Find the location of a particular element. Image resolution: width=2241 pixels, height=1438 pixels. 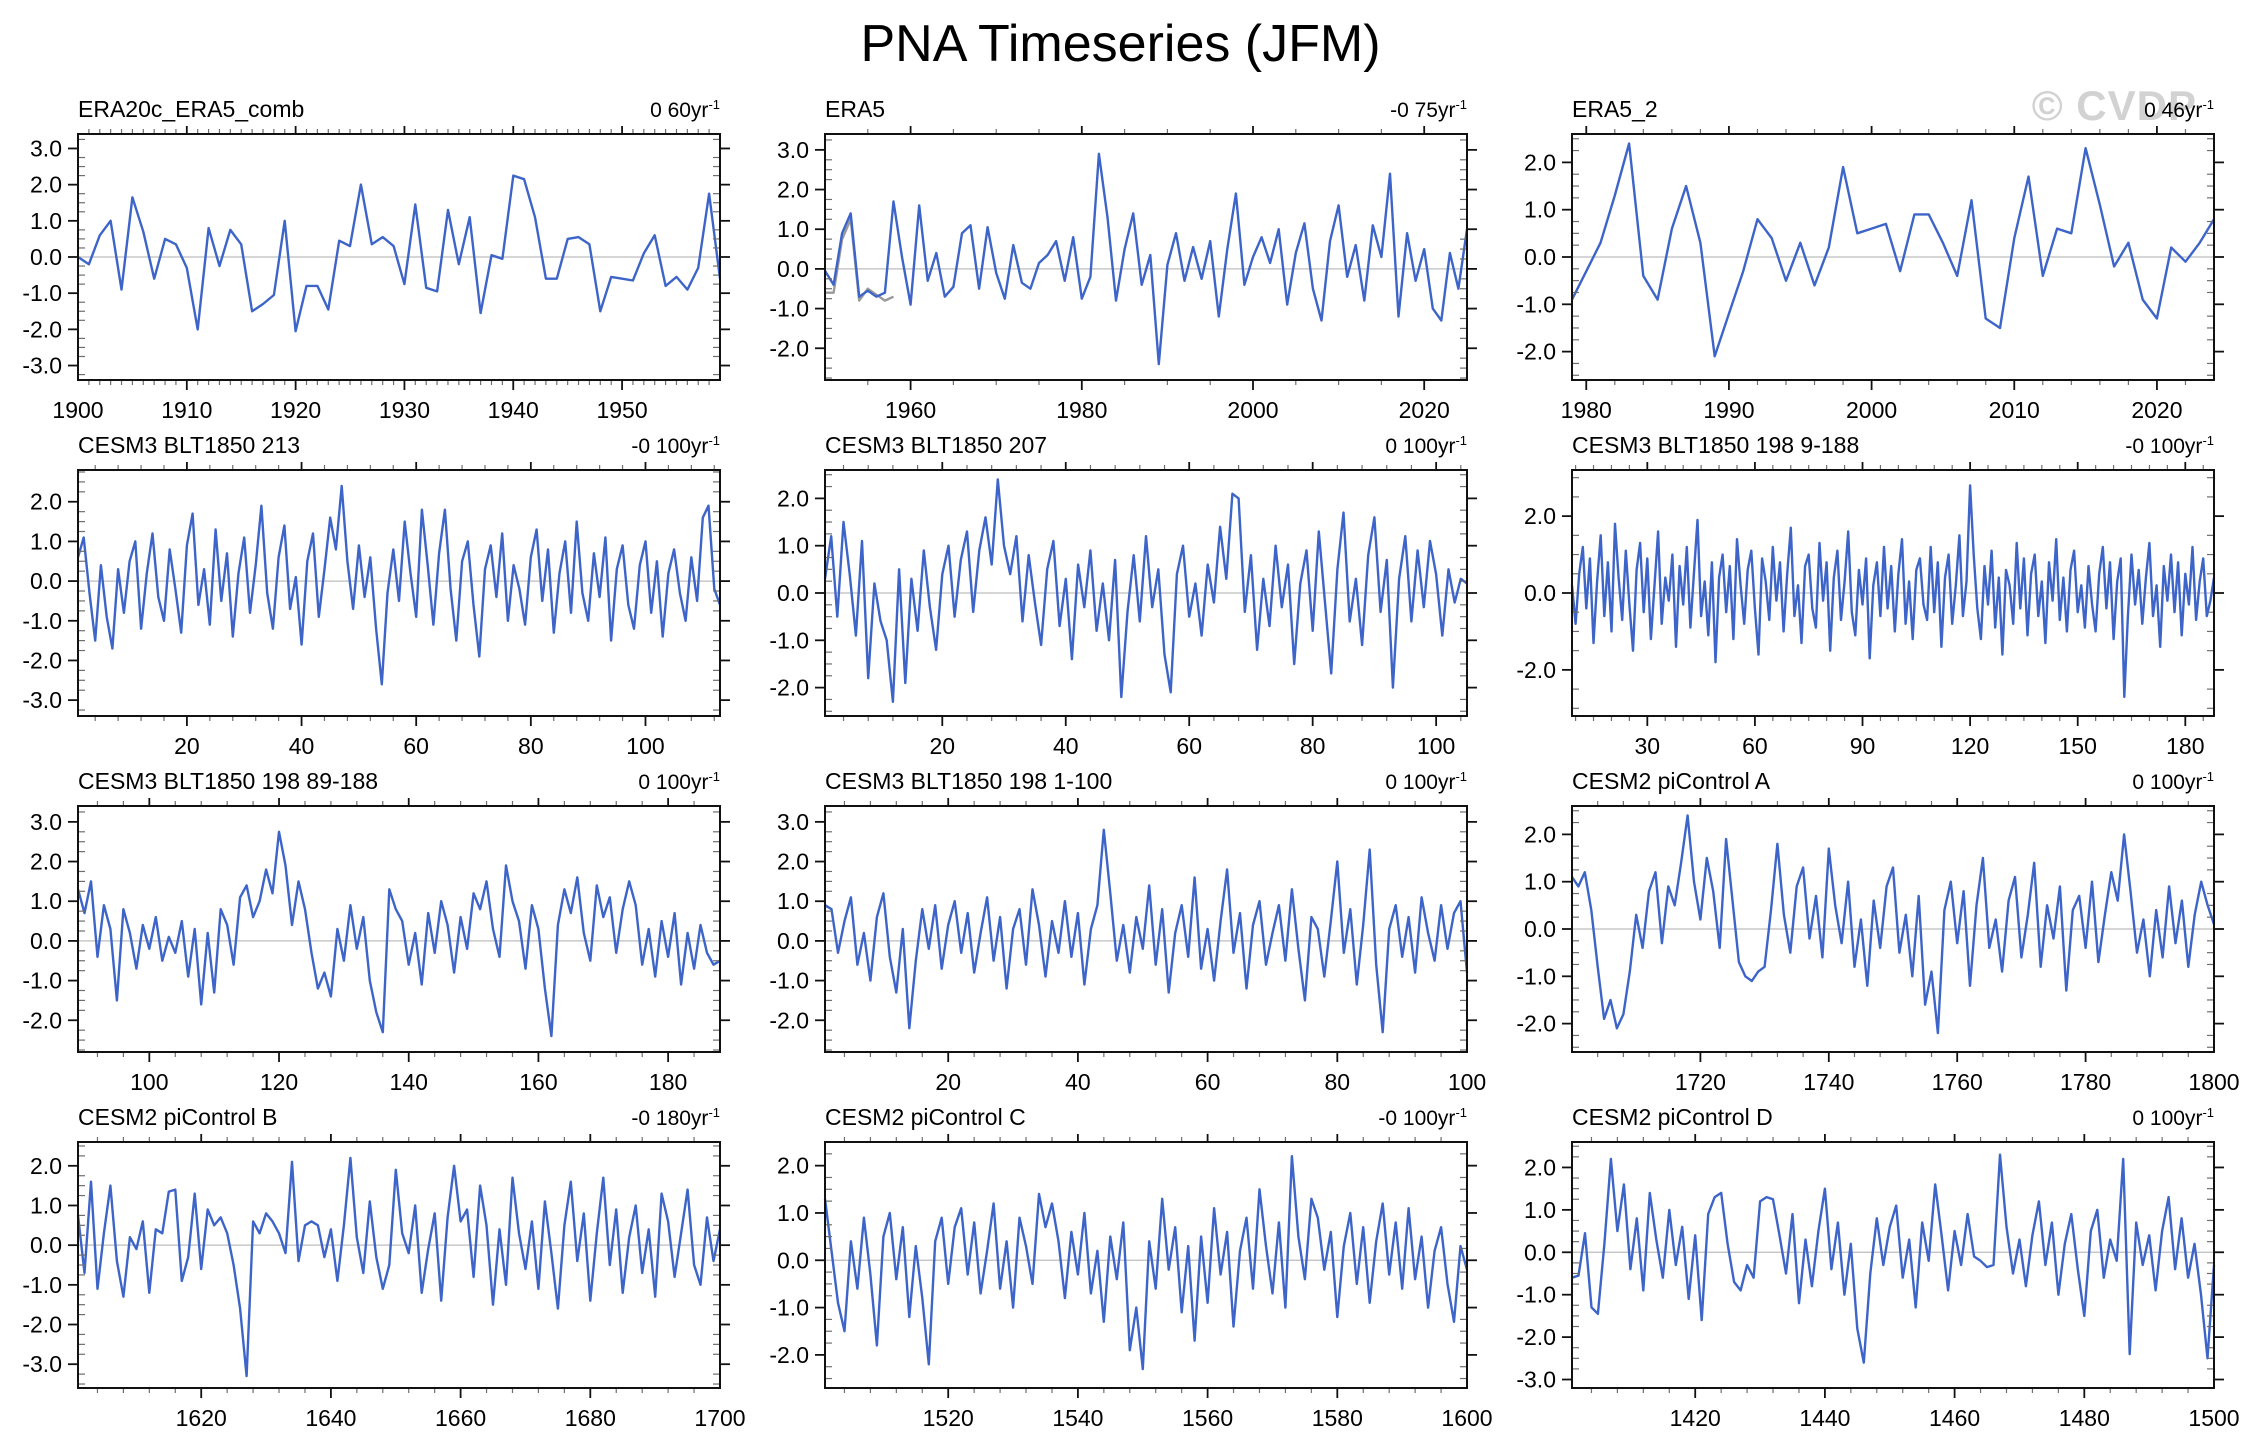

plot-area: 100 120 140 160 180 3.0 2.0 1.0 0.0 -1.0 -2.0 is located at coordinates (376, 946).